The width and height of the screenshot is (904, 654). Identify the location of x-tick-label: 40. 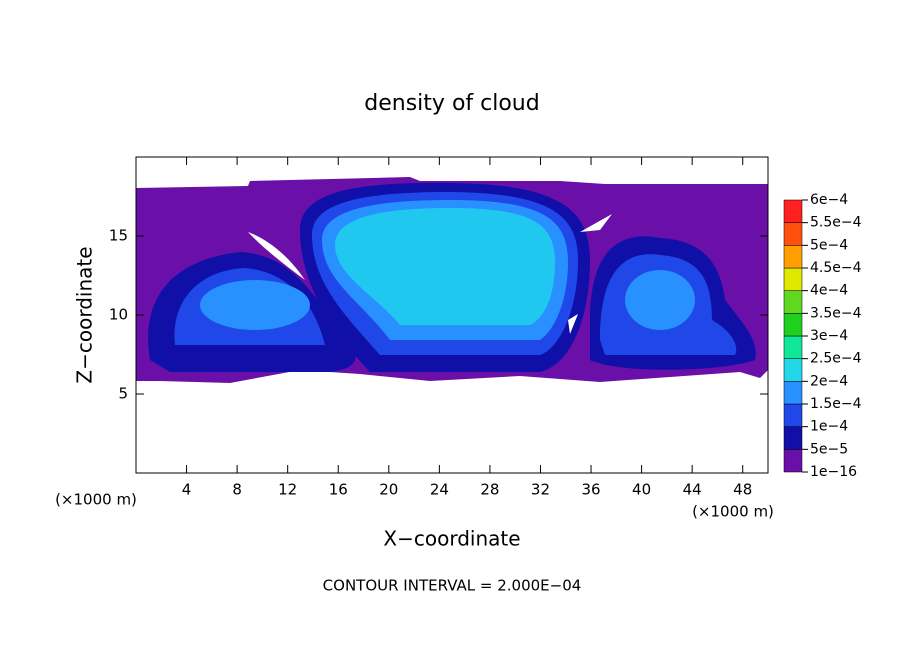
(641, 490).